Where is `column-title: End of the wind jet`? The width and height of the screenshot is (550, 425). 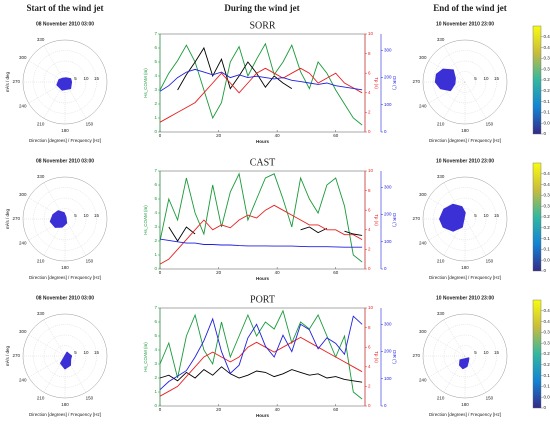
column-title: End of the wind jet is located at coordinates (470, 8).